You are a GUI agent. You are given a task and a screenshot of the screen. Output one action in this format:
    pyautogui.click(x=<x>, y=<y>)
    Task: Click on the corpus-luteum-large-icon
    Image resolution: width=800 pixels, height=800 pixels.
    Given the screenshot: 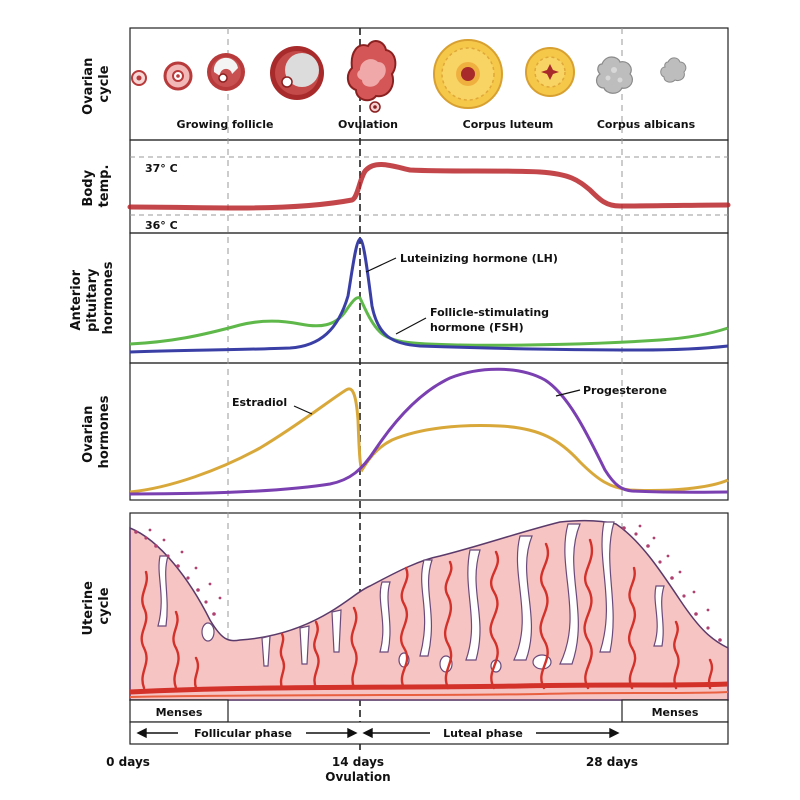 What is the action you would take?
    pyautogui.click(x=468, y=74)
    